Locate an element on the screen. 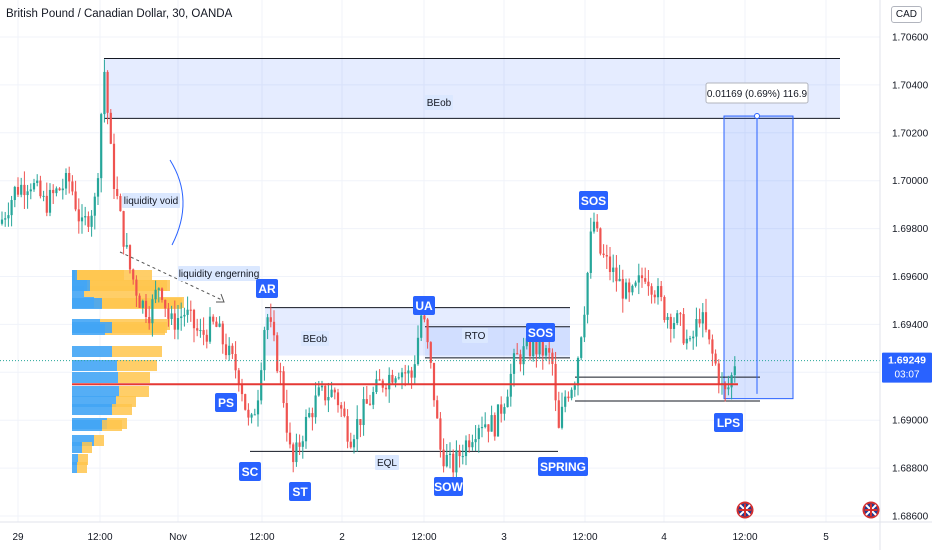 Image resolution: width=932 pixels, height=550 pixels. beob-mid-label-box is located at coordinates (315, 338).